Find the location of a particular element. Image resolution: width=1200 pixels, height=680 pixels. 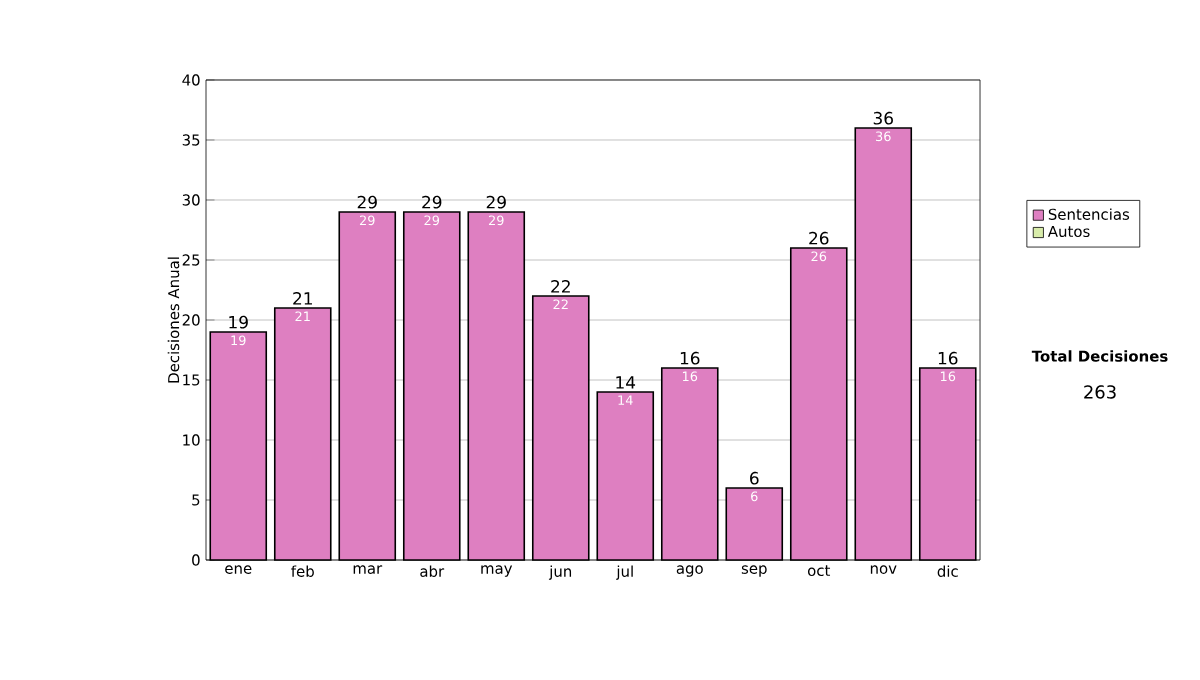

total-label: 21 is located at coordinates (302, 298).